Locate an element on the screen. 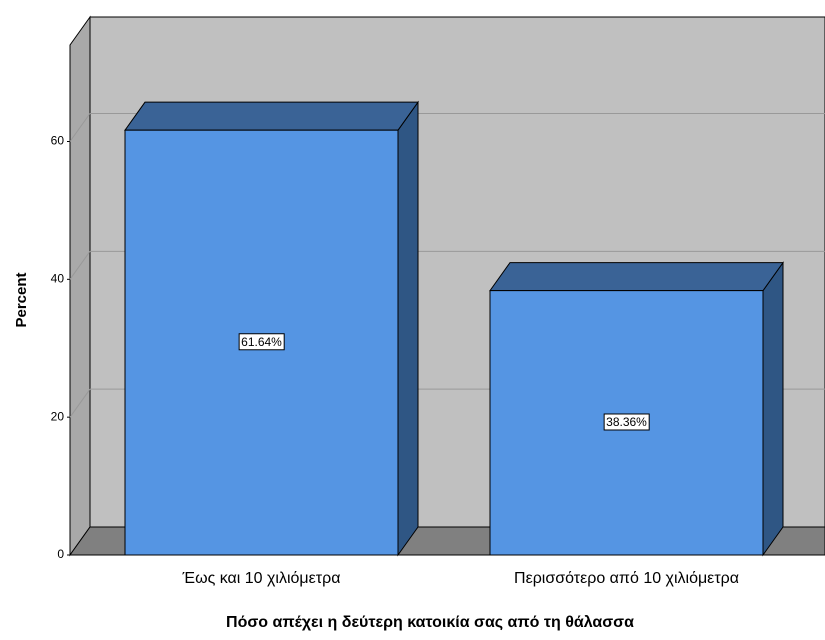  y-tick-label: 60 is located at coordinates (58, 141).